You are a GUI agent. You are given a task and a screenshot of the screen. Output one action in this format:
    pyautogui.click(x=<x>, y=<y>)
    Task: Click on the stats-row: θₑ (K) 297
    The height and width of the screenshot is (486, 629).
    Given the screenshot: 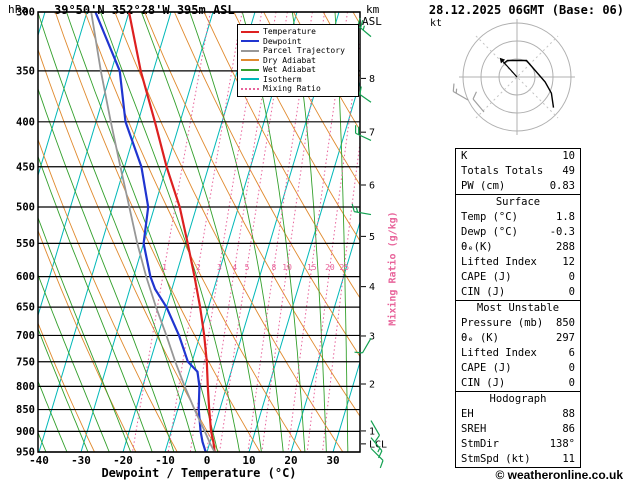 What is the action you would take?
    pyautogui.click(x=518, y=338)
    